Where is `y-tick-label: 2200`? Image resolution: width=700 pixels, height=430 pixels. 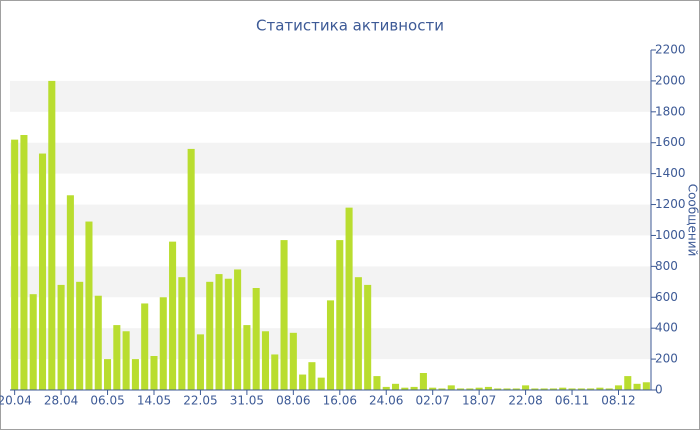
y-tick-label: 2200 is located at coordinates (670, 50).